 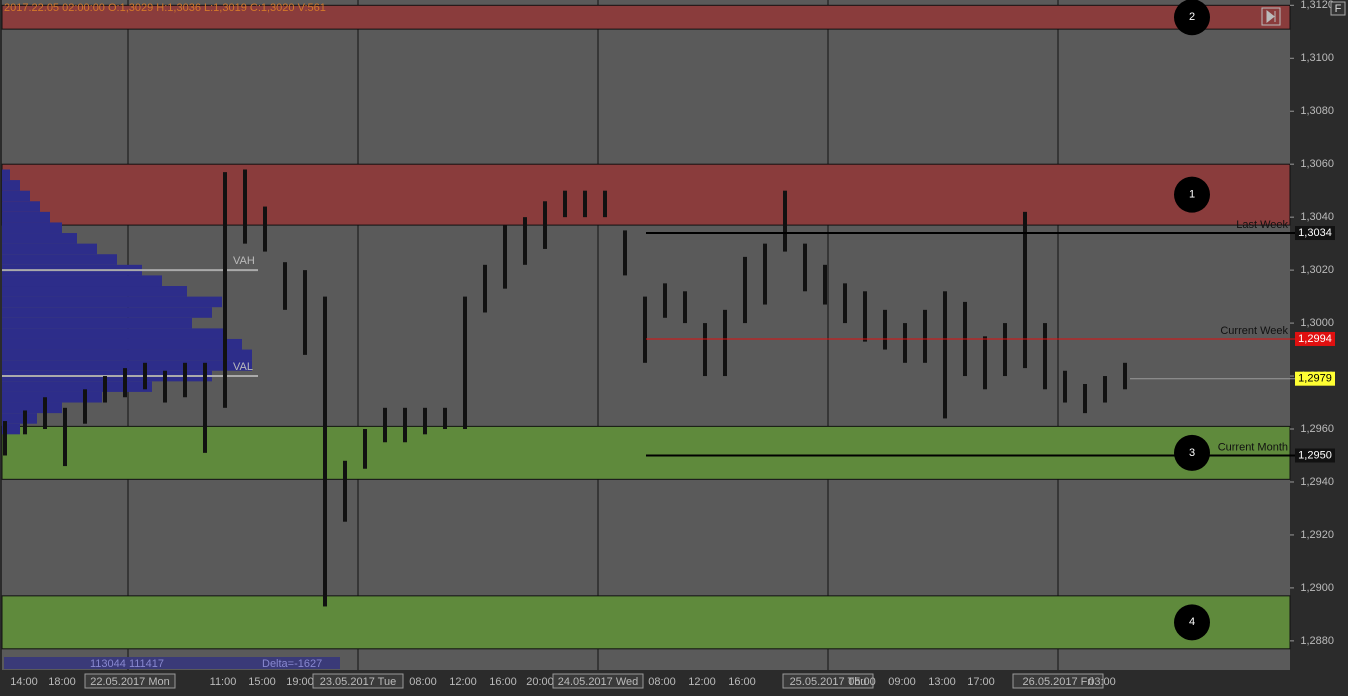 I want to click on zone-number: 1, so click(x=1192, y=195).